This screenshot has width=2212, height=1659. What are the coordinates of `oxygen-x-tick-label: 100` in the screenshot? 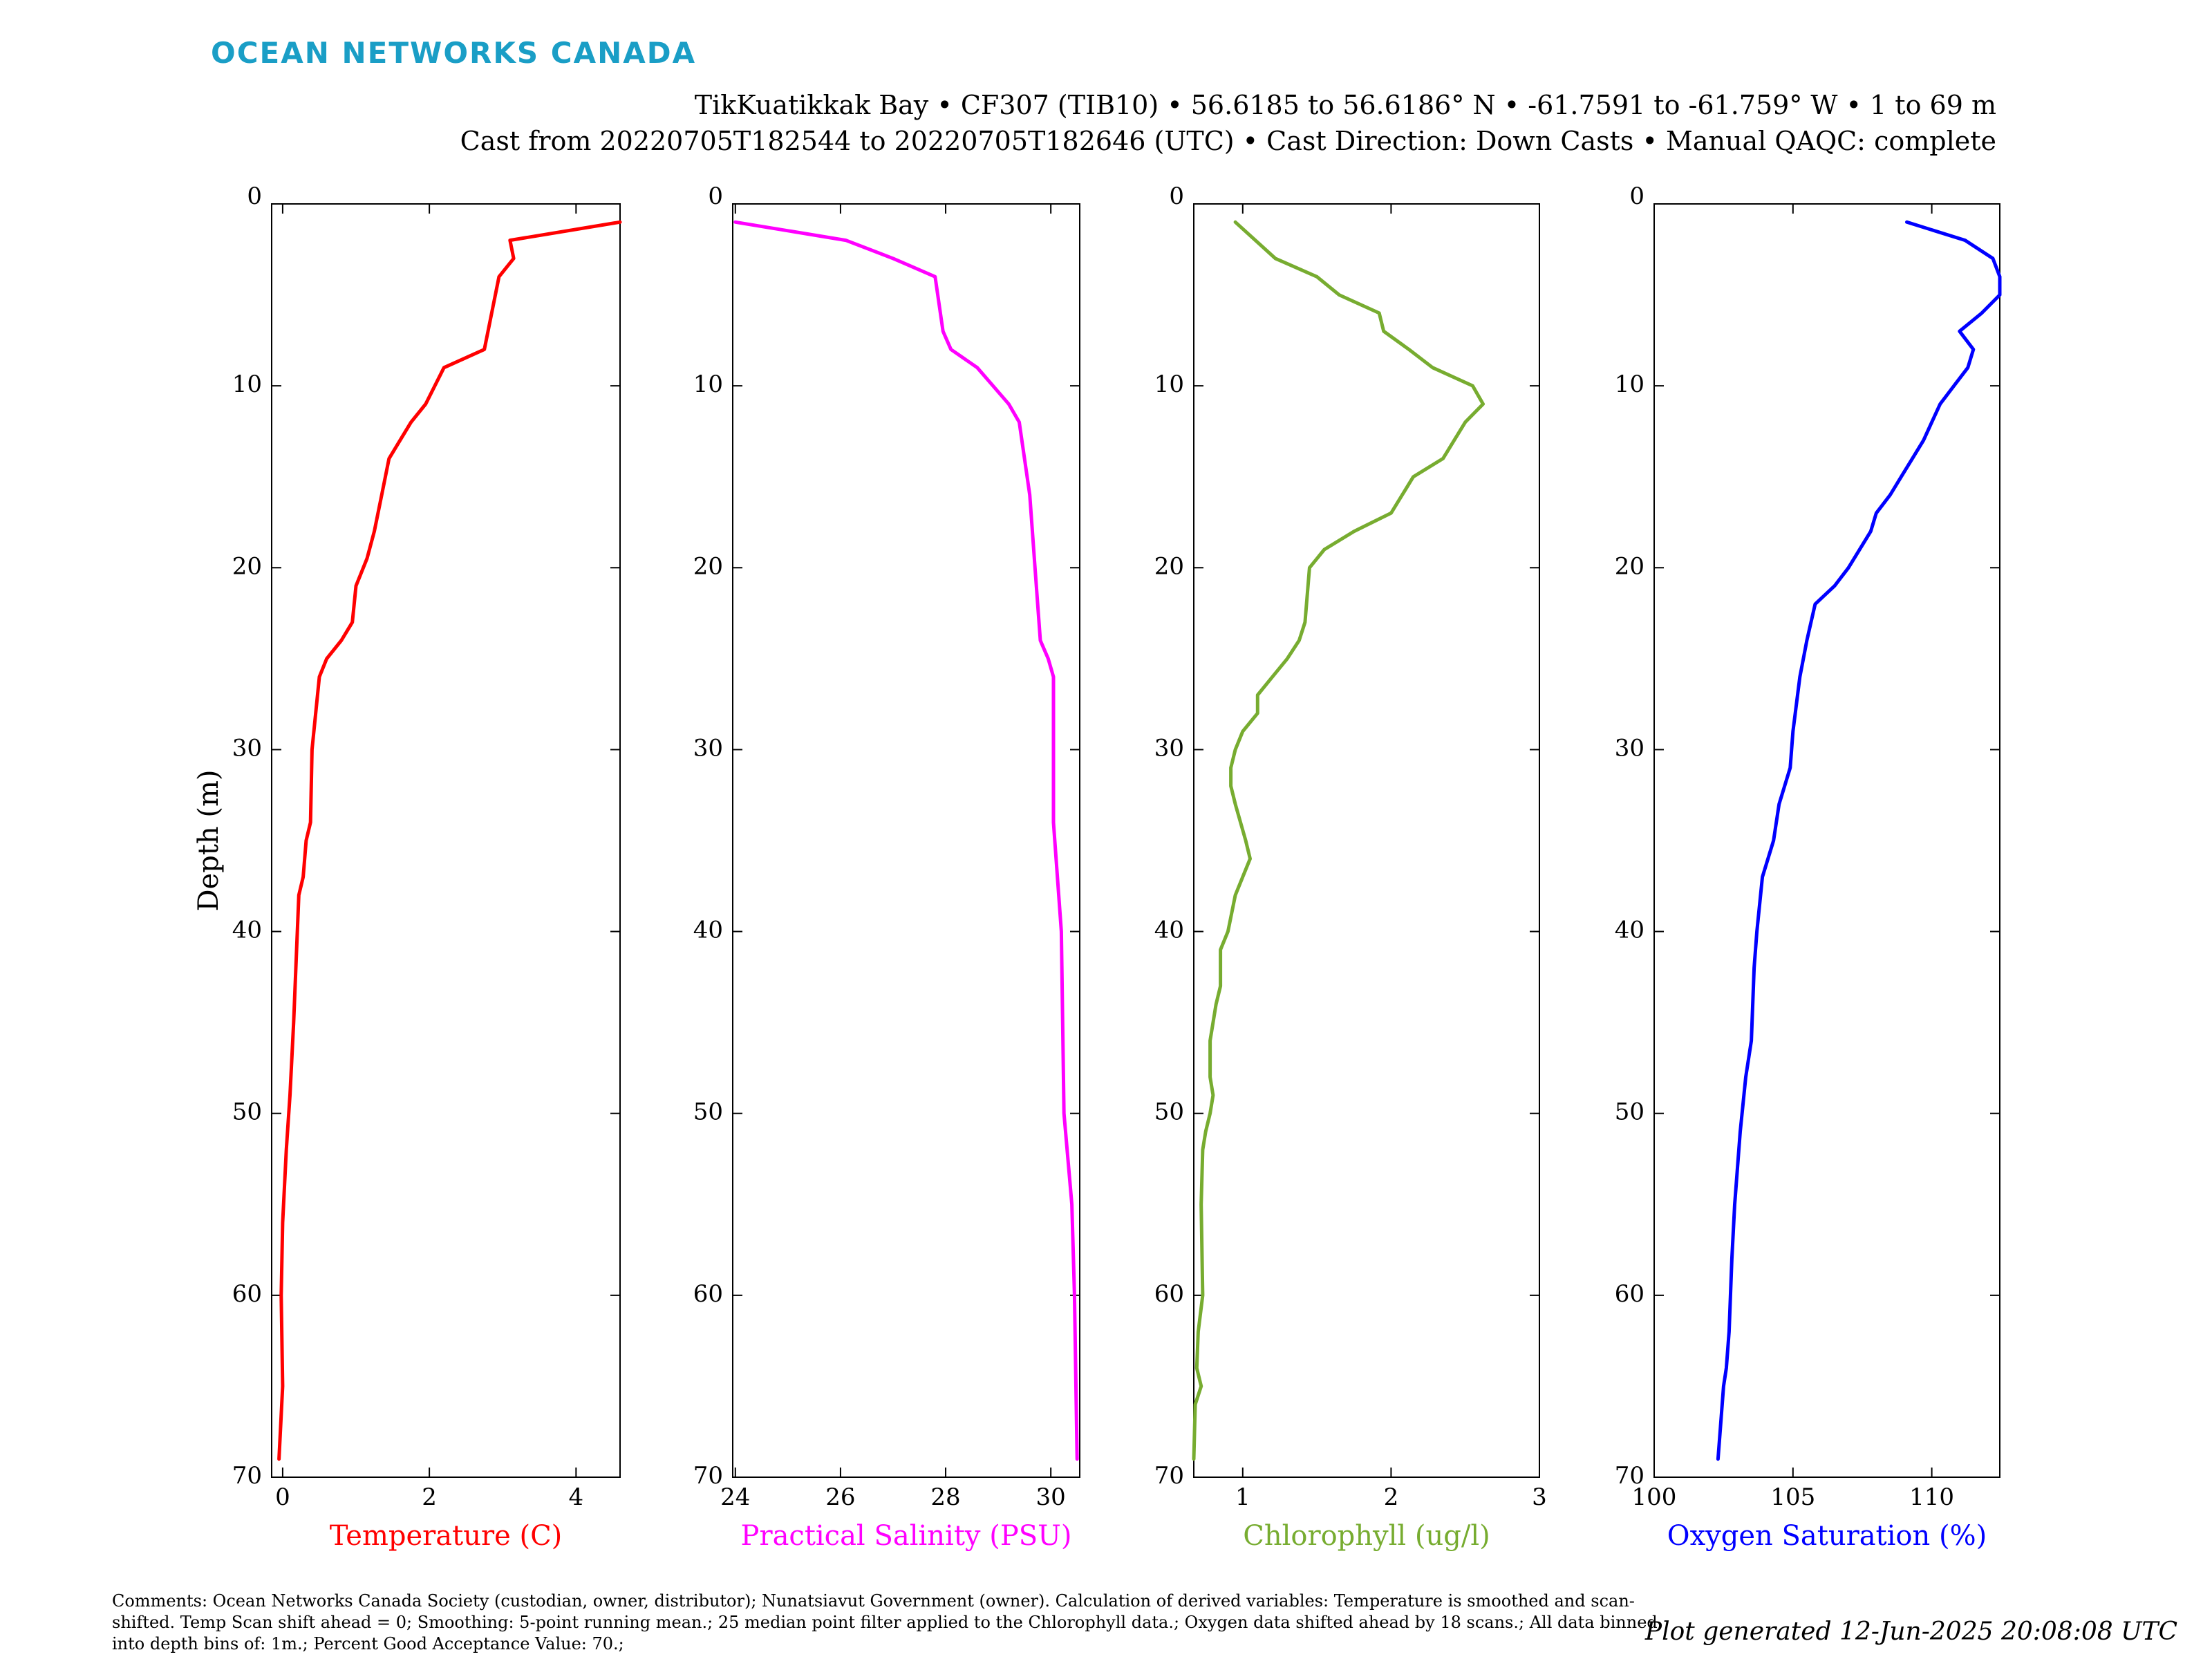 It's located at (1654, 1497).